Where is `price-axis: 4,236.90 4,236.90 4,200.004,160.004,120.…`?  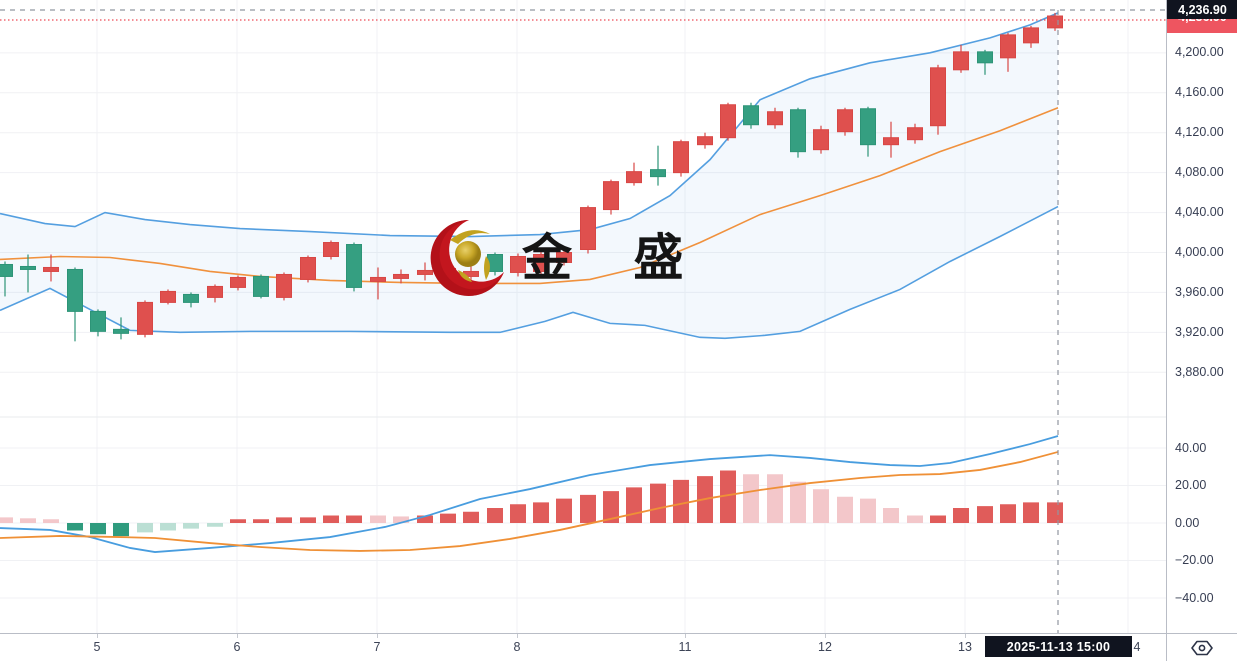 price-axis: 4,236.90 4,236.90 4,200.004,160.004,120.… is located at coordinates (1201, 316).